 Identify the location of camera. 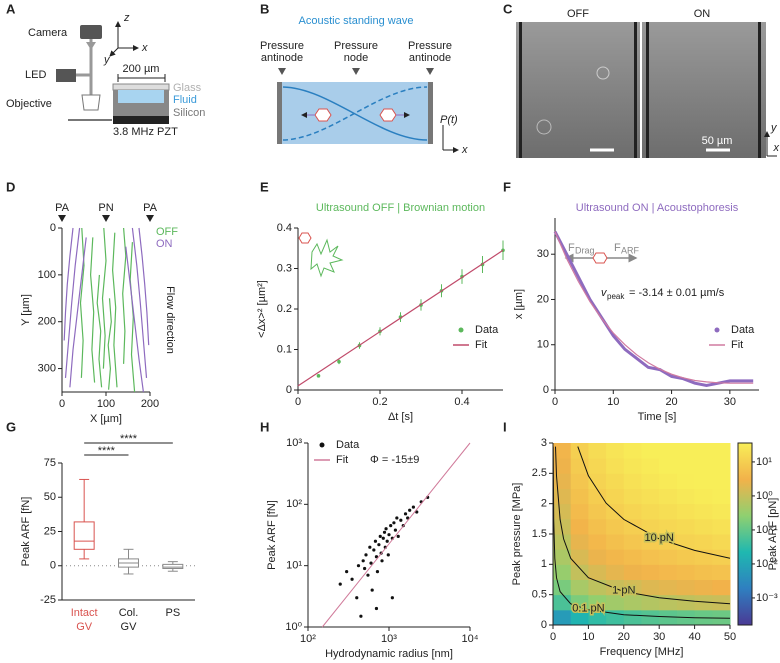
(91, 32).